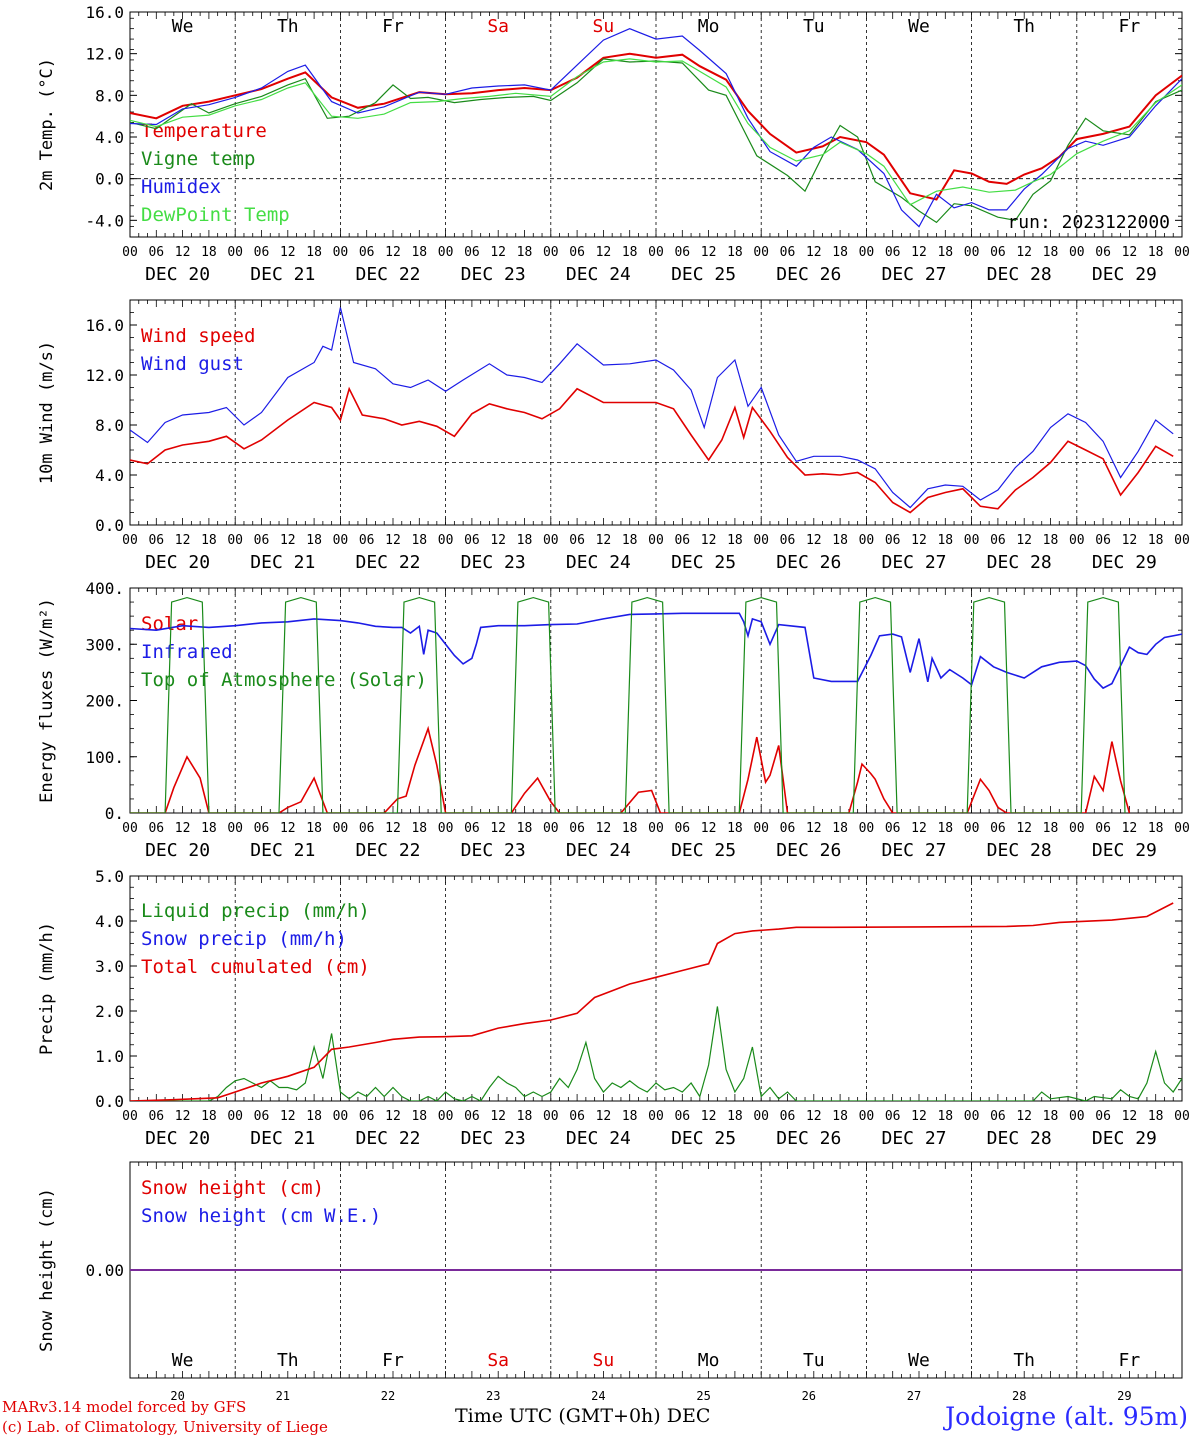 The height and width of the screenshot is (1440, 1194). Describe the element at coordinates (104, 588) in the screenshot. I see `y-tick-label: 400.` at that location.